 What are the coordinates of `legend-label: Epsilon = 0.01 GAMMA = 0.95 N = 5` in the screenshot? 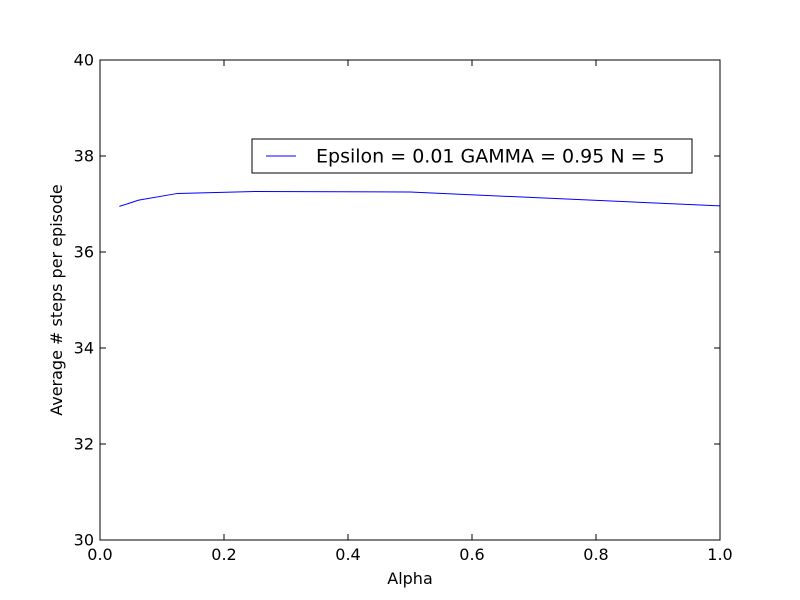 It's located at (490, 157).